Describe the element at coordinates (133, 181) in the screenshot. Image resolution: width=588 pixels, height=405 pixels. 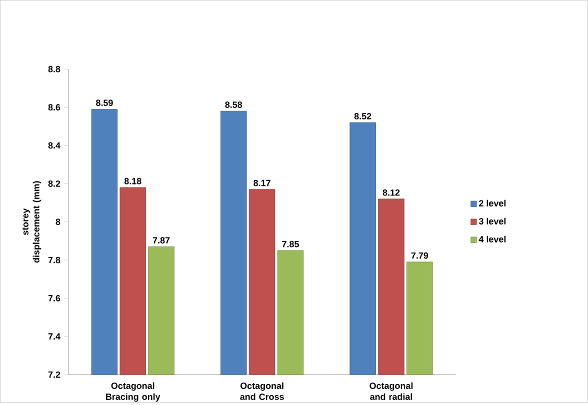
I see `data-label: 8.18` at that location.